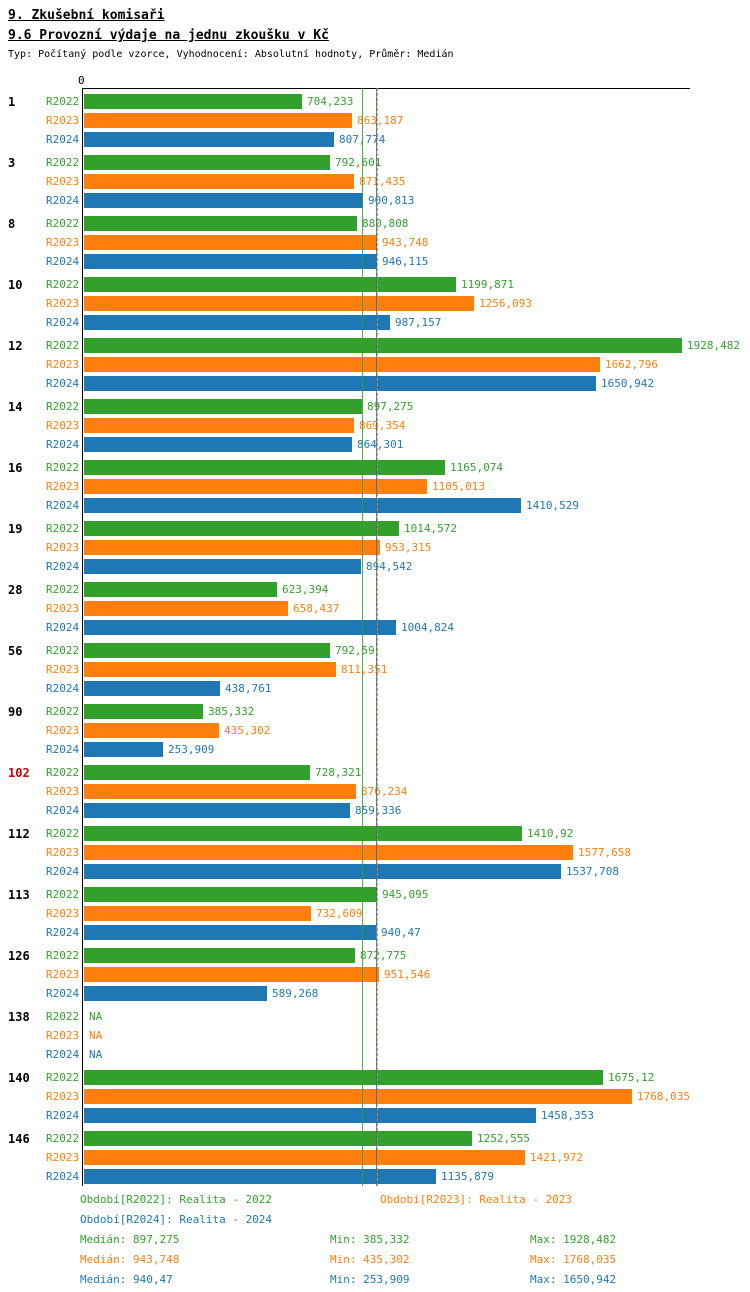 The image size is (750, 1292). What do you see at coordinates (375, 913) in the screenshot?
I see `bar-row: R2023 732,609` at bounding box center [375, 913].